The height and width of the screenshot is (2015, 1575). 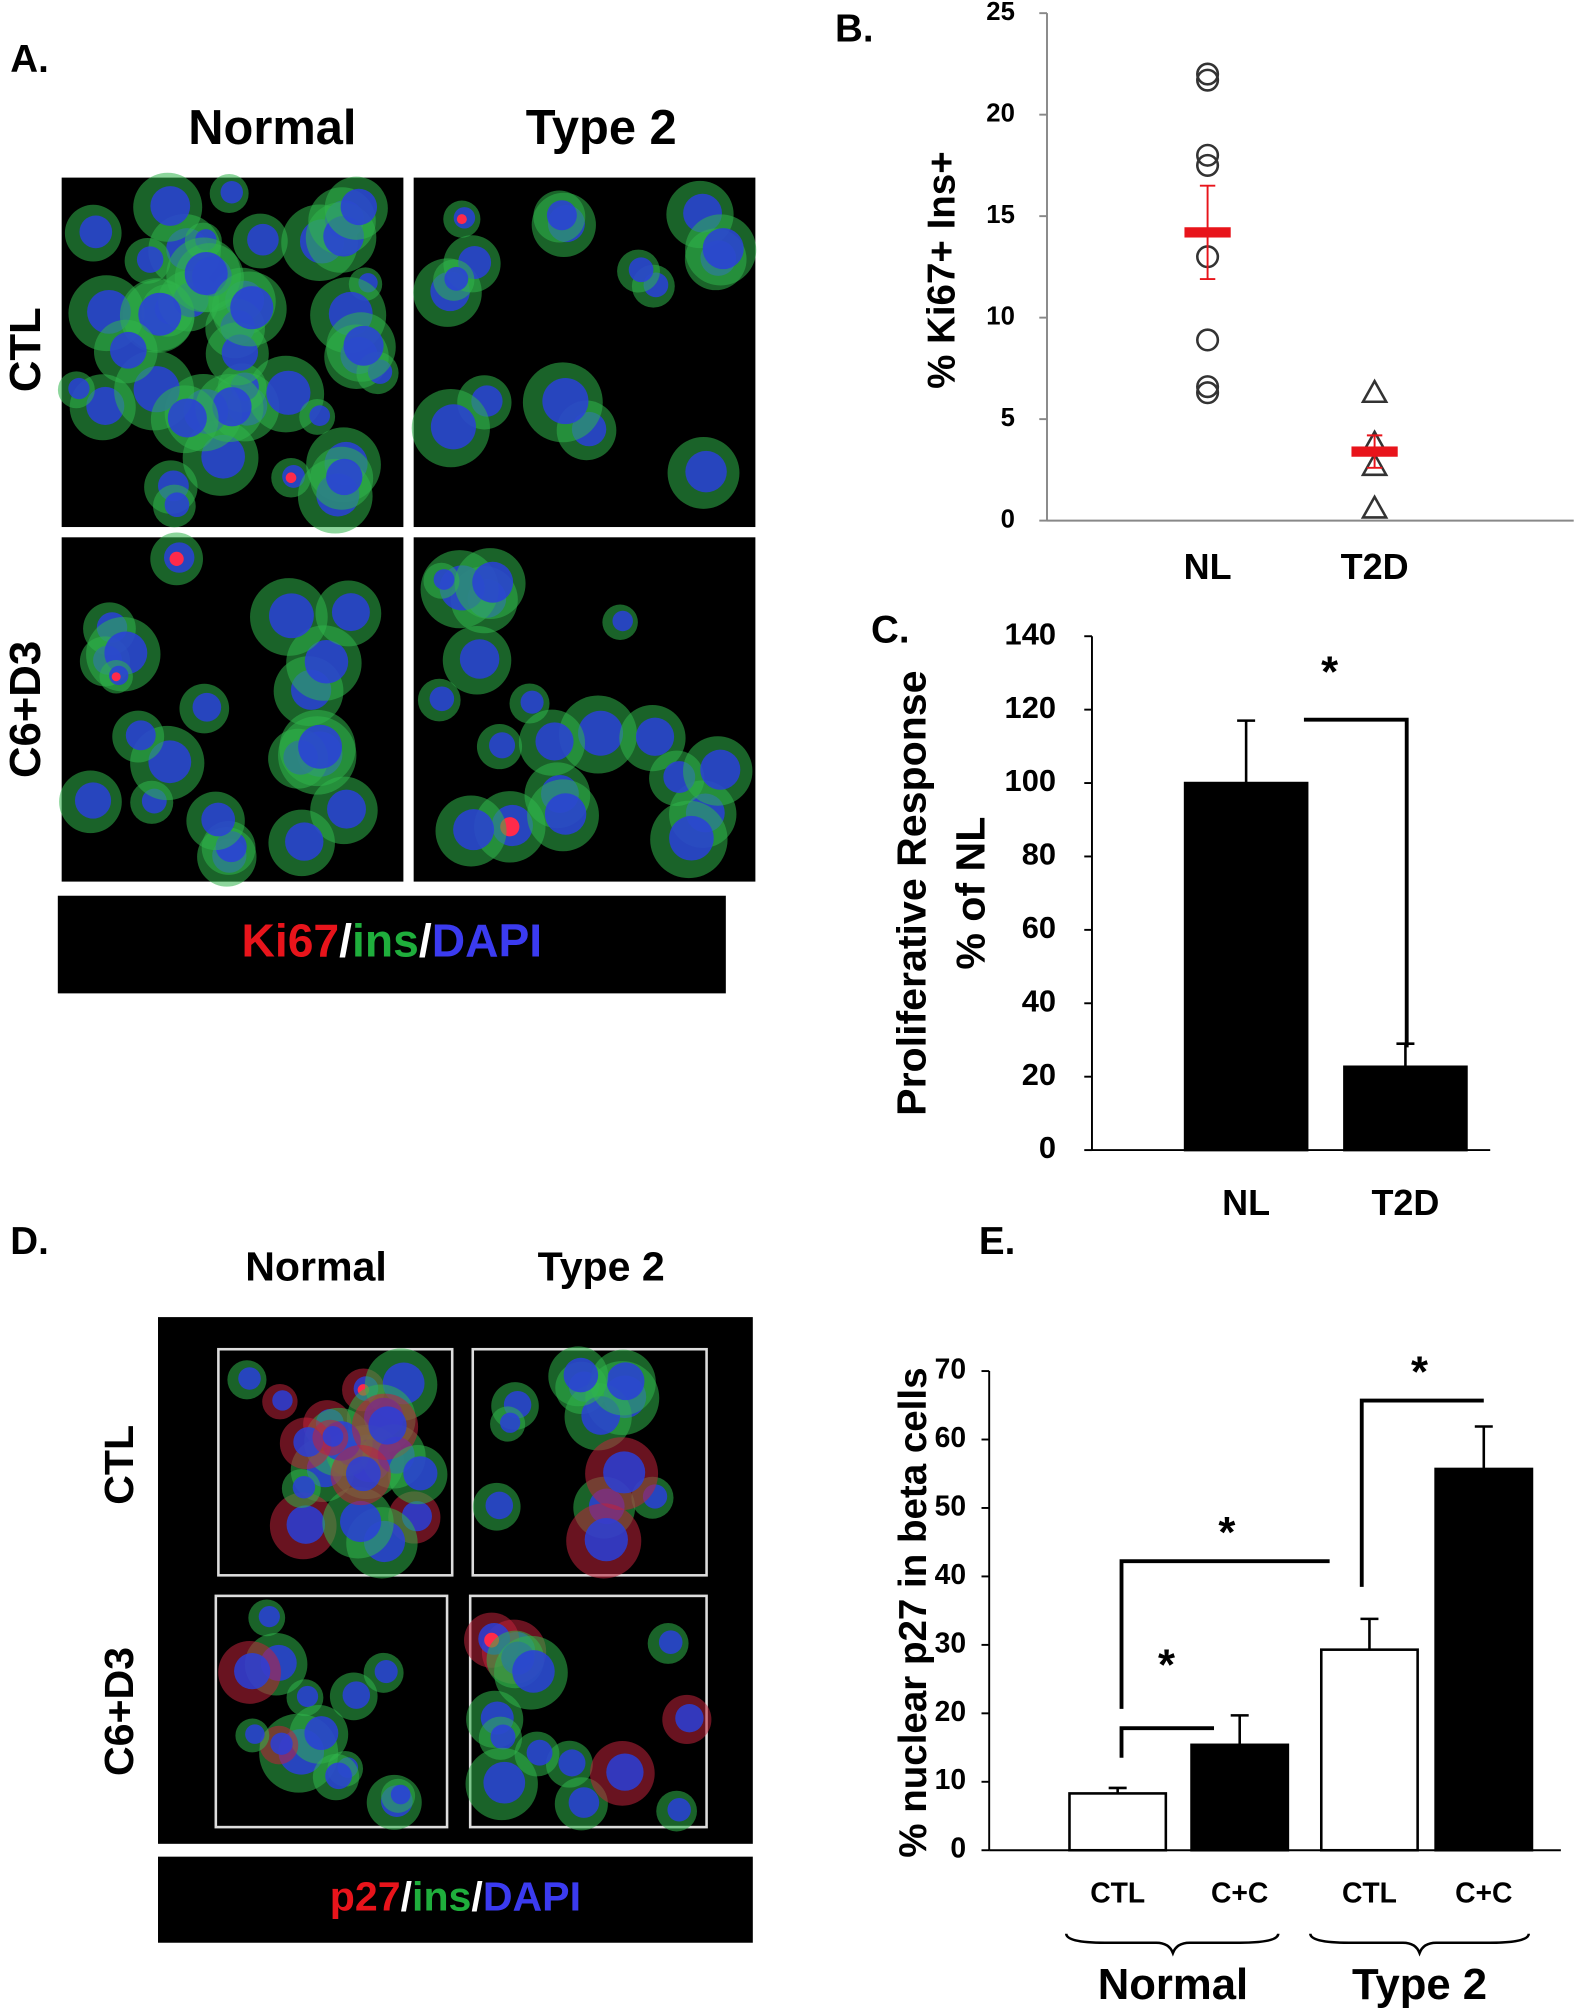 I want to click on group-brace, so click(x=1172, y=1945).